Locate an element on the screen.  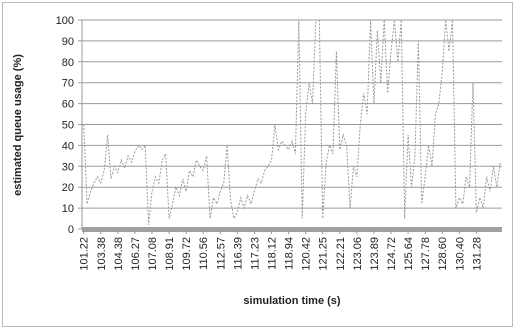
x-tick-label: 110.56 is located at coordinates (204, 253).